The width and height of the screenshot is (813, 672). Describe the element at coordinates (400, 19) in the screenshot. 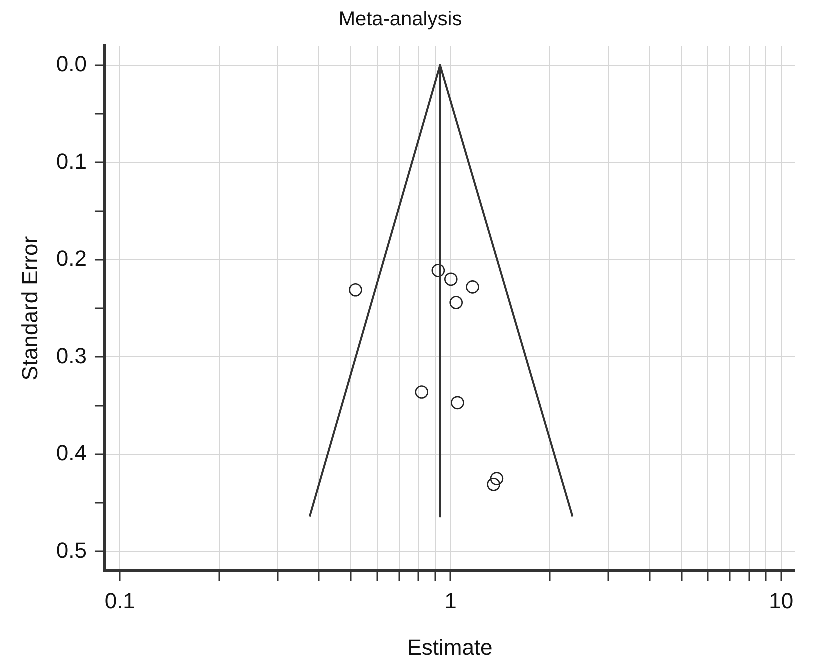

I see `chart-title: Meta-analysis` at that location.